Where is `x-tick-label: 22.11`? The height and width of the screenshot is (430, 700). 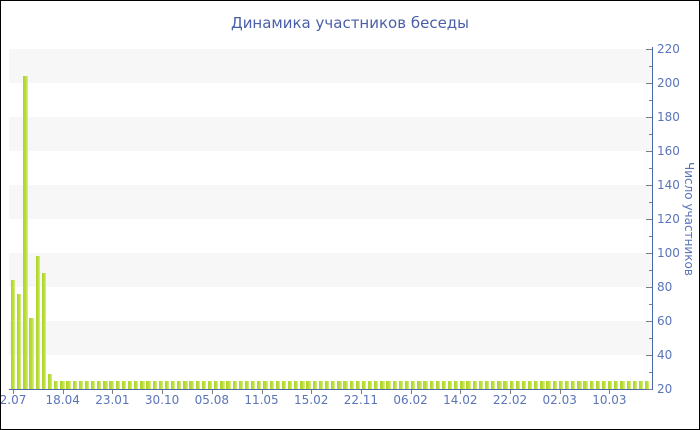 x-tick-label: 22.11 is located at coordinates (361, 400).